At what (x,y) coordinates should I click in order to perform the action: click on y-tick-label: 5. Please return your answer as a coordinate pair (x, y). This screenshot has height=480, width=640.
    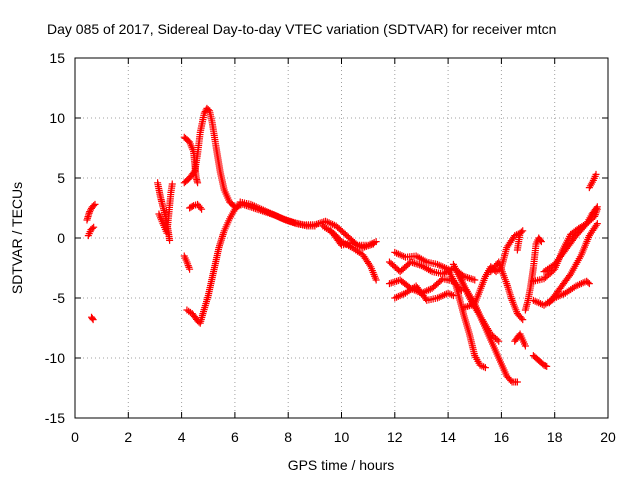
    Looking at the image, I should click on (61, 178).